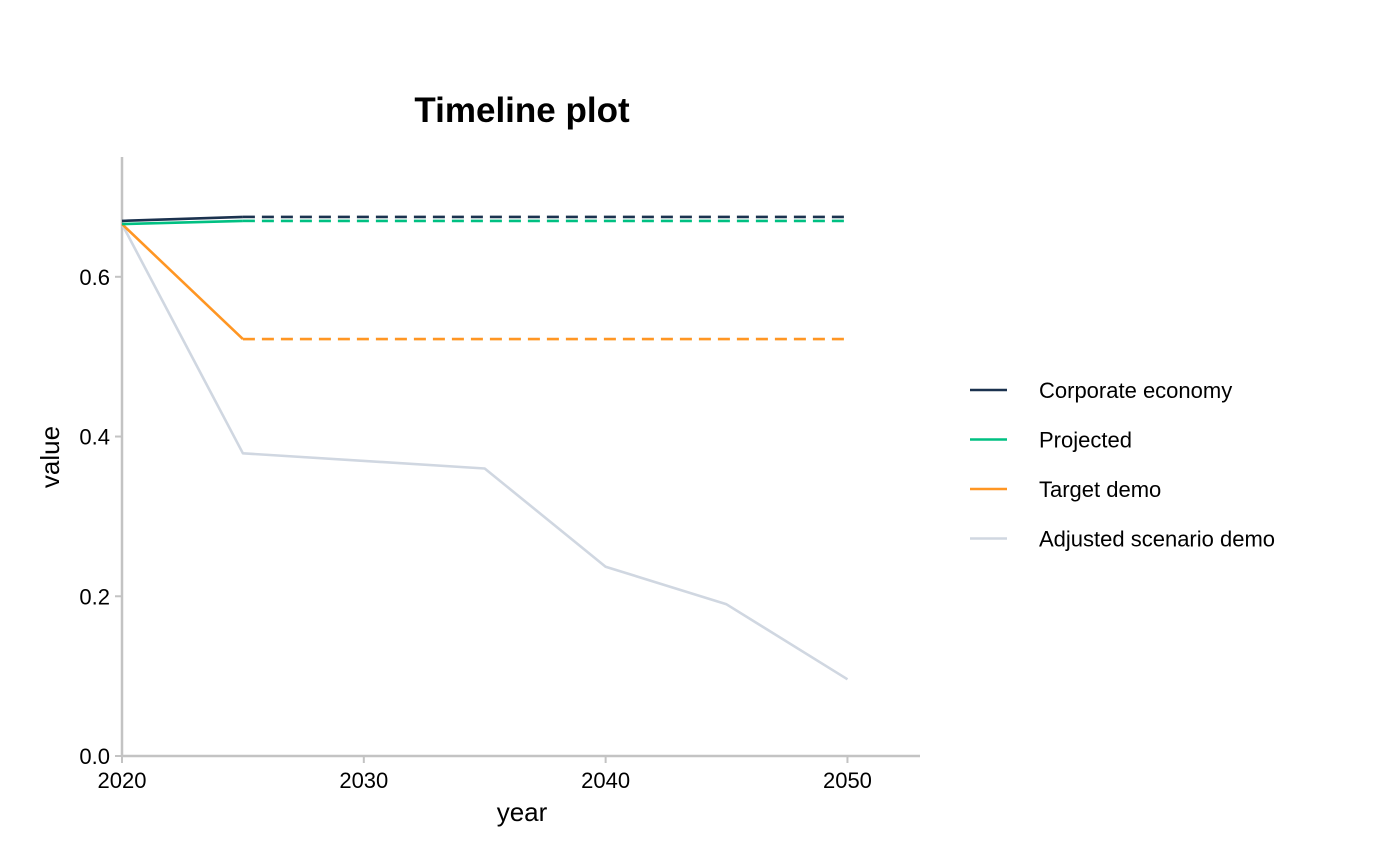 The width and height of the screenshot is (1400, 865). I want to click on legend-item-projected: Projected, so click(1051, 440).